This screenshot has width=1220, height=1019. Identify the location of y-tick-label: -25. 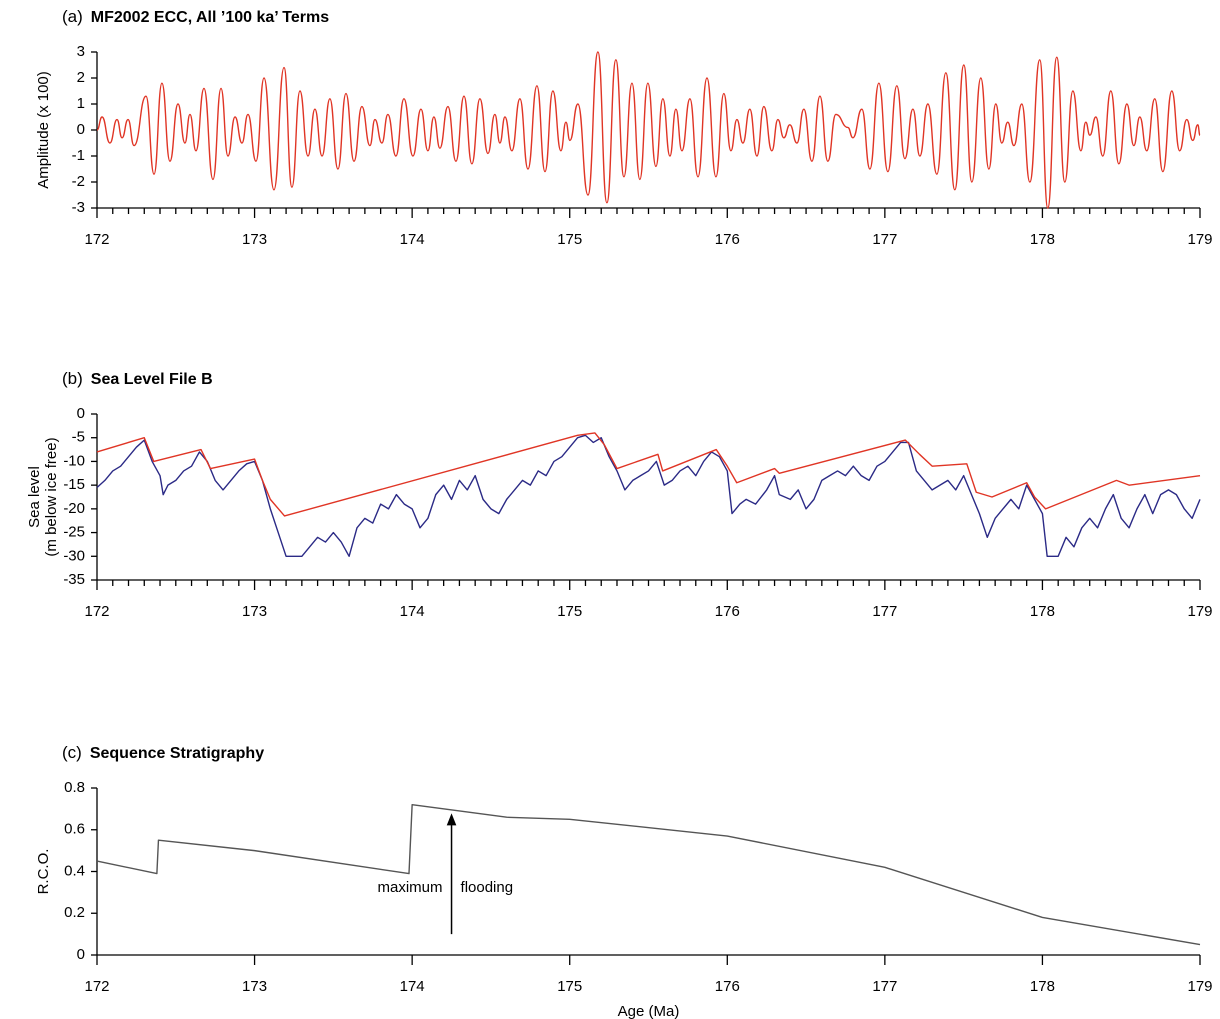
(74, 532).